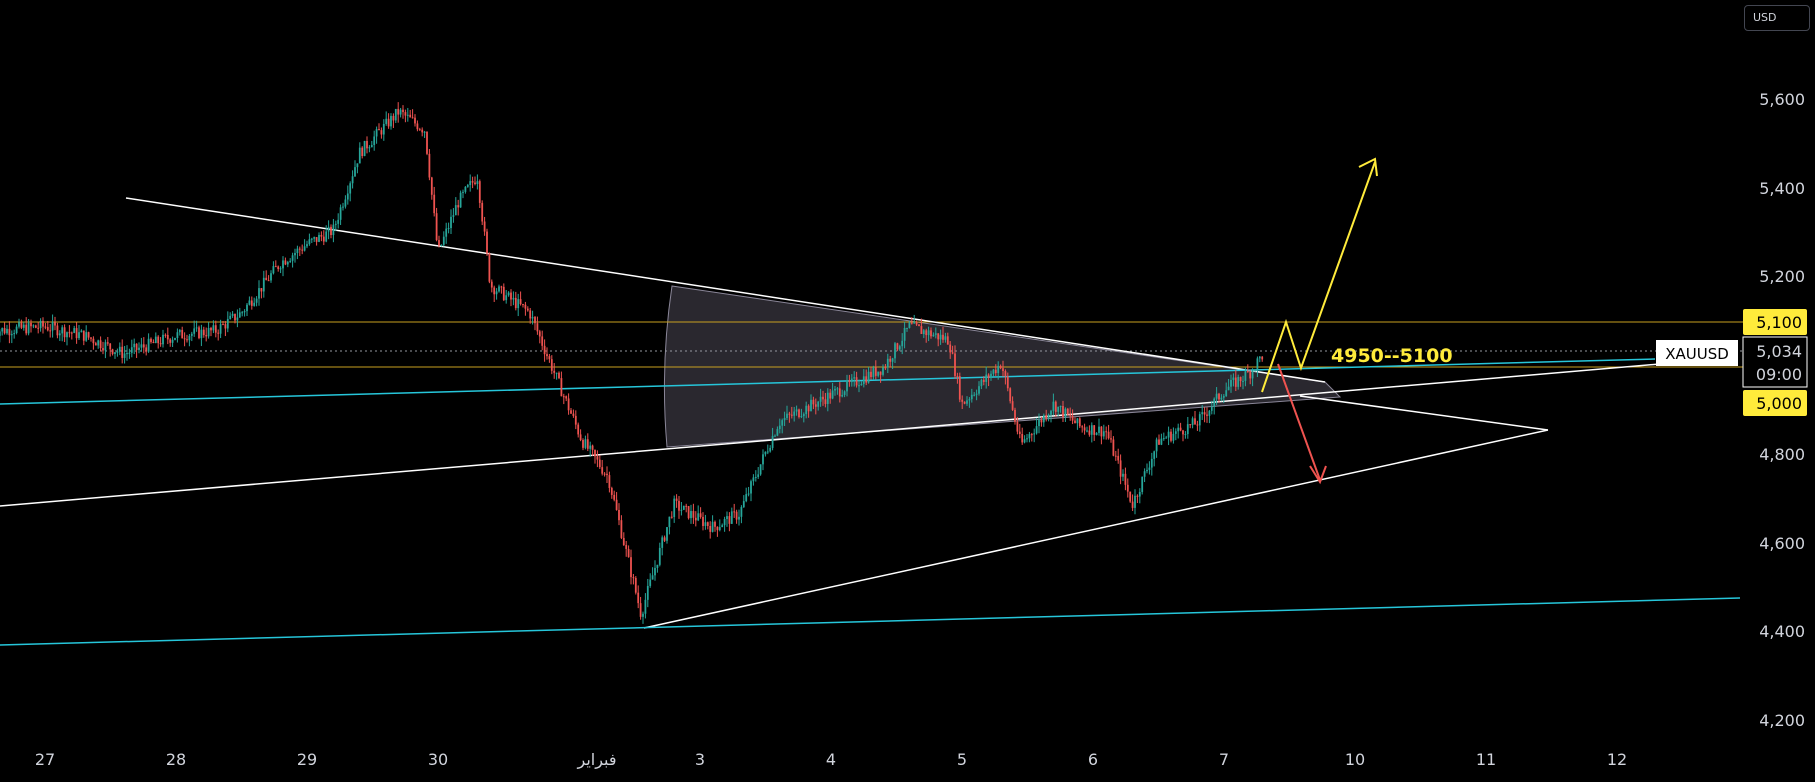 This screenshot has height=782, width=1815. What do you see at coordinates (1096, 529) in the screenshot?
I see `ascending-support-line` at bounding box center [1096, 529].